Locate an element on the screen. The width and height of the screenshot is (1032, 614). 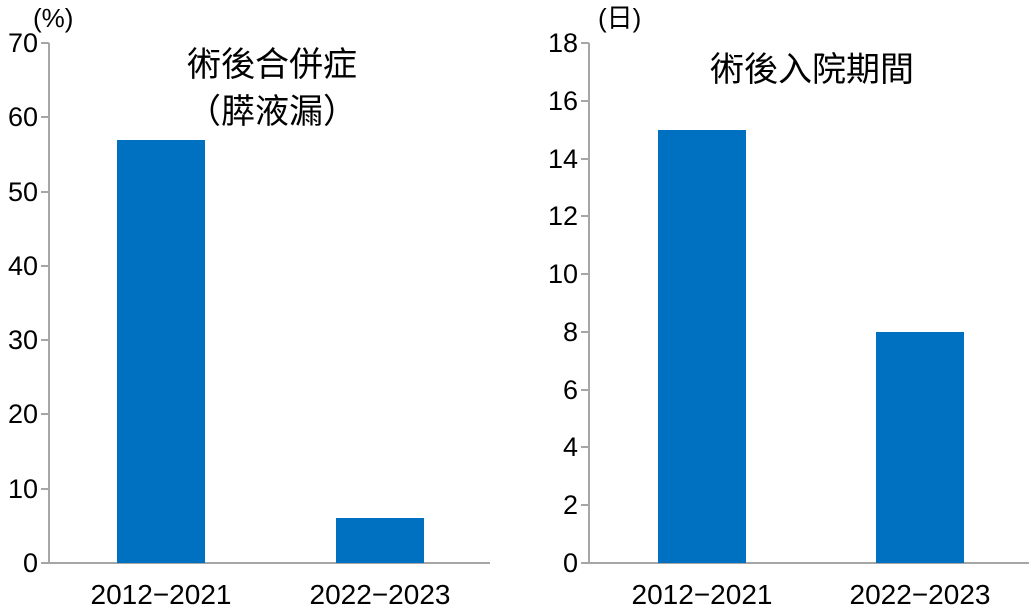
chart-title: 術後合併症 （膵液漏） is located at coordinates (272, 89).